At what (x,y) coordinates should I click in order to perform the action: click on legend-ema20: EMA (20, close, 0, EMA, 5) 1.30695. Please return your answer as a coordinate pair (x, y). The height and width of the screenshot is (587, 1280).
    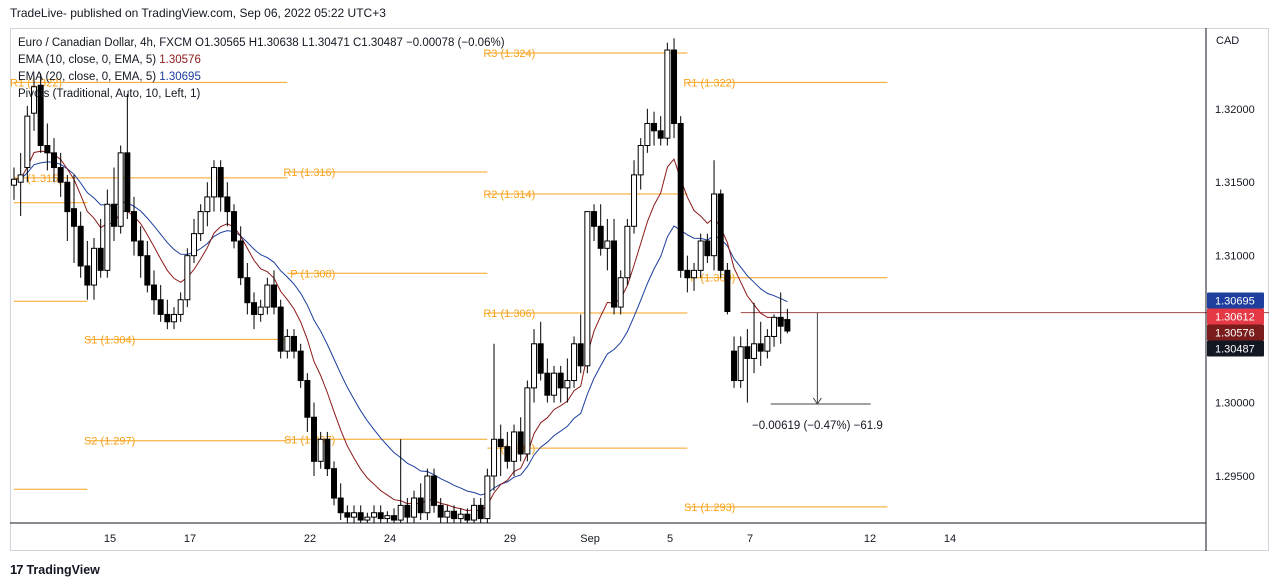
    Looking at the image, I should click on (261, 77).